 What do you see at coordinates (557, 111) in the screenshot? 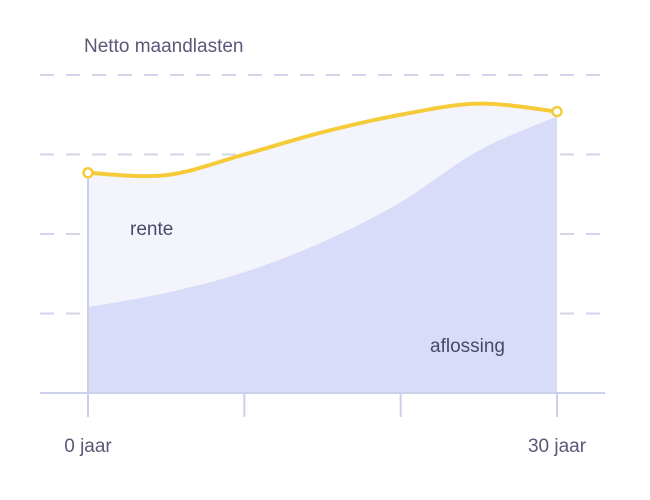
I see `total-point-end` at bounding box center [557, 111].